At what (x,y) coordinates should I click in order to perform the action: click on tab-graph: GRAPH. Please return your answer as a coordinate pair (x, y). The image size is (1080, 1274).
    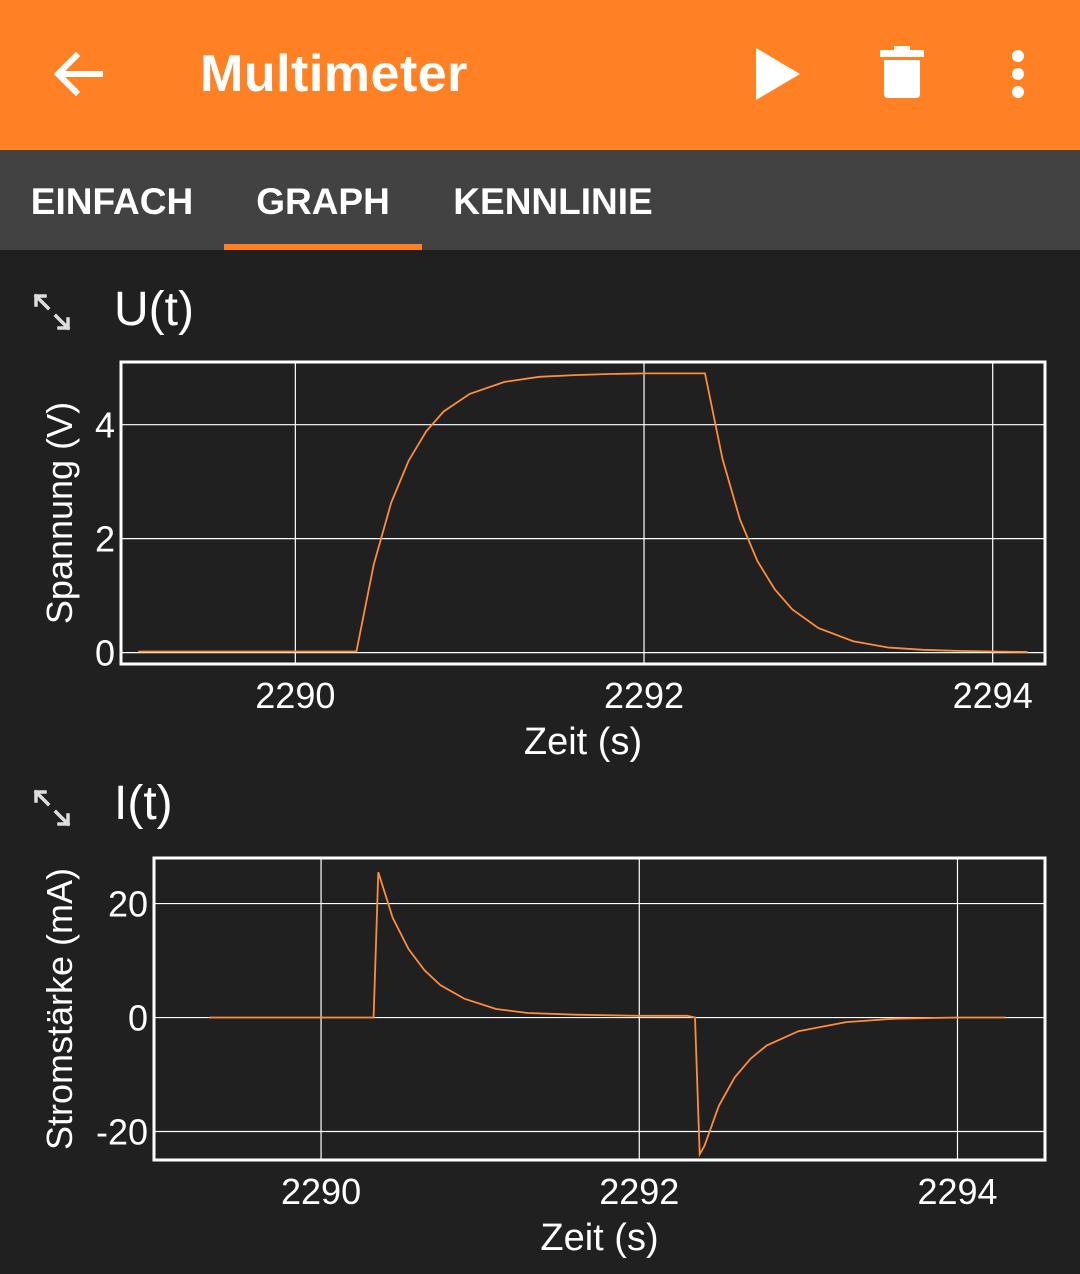
    Looking at the image, I should click on (323, 200).